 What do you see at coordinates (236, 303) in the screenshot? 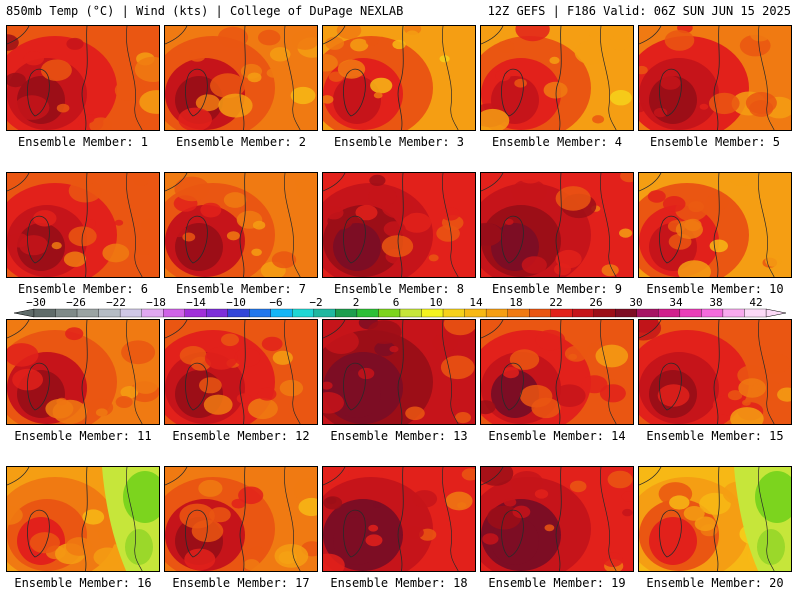
I see `colorbar-tick-label: −10` at bounding box center [236, 303].